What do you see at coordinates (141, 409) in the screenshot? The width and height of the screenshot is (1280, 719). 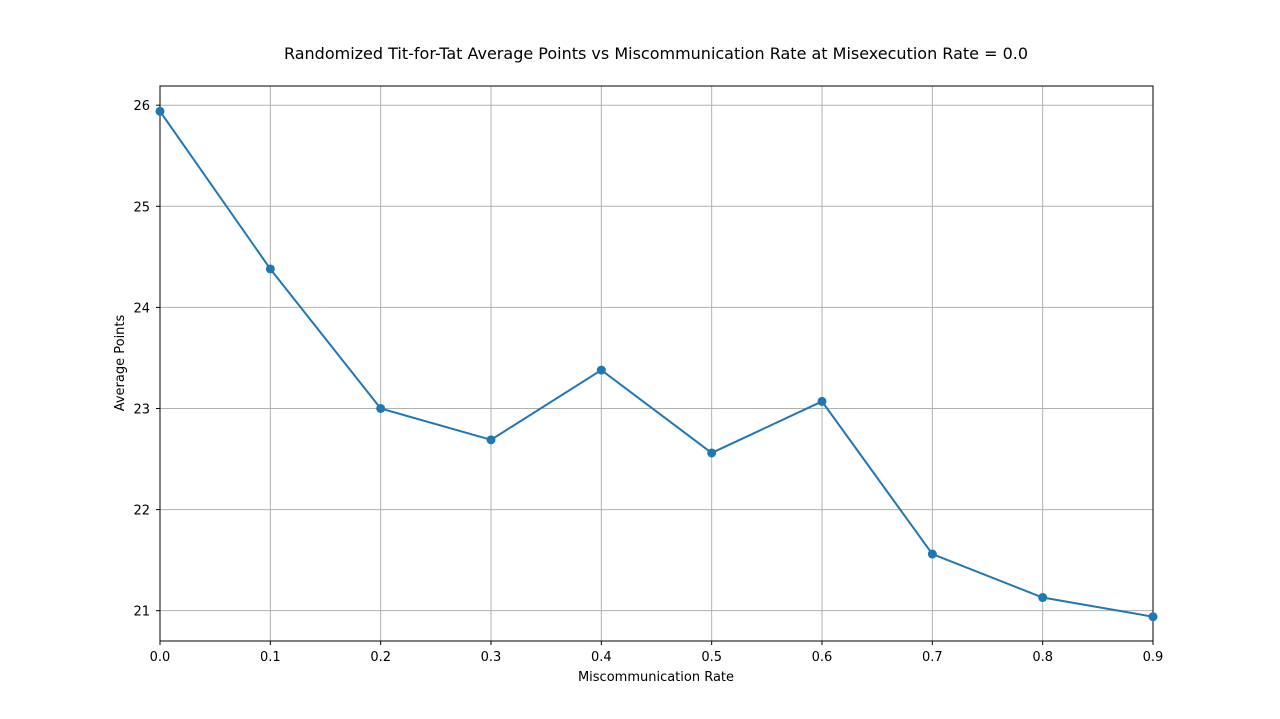 I see `y-tick-label: 23` at bounding box center [141, 409].